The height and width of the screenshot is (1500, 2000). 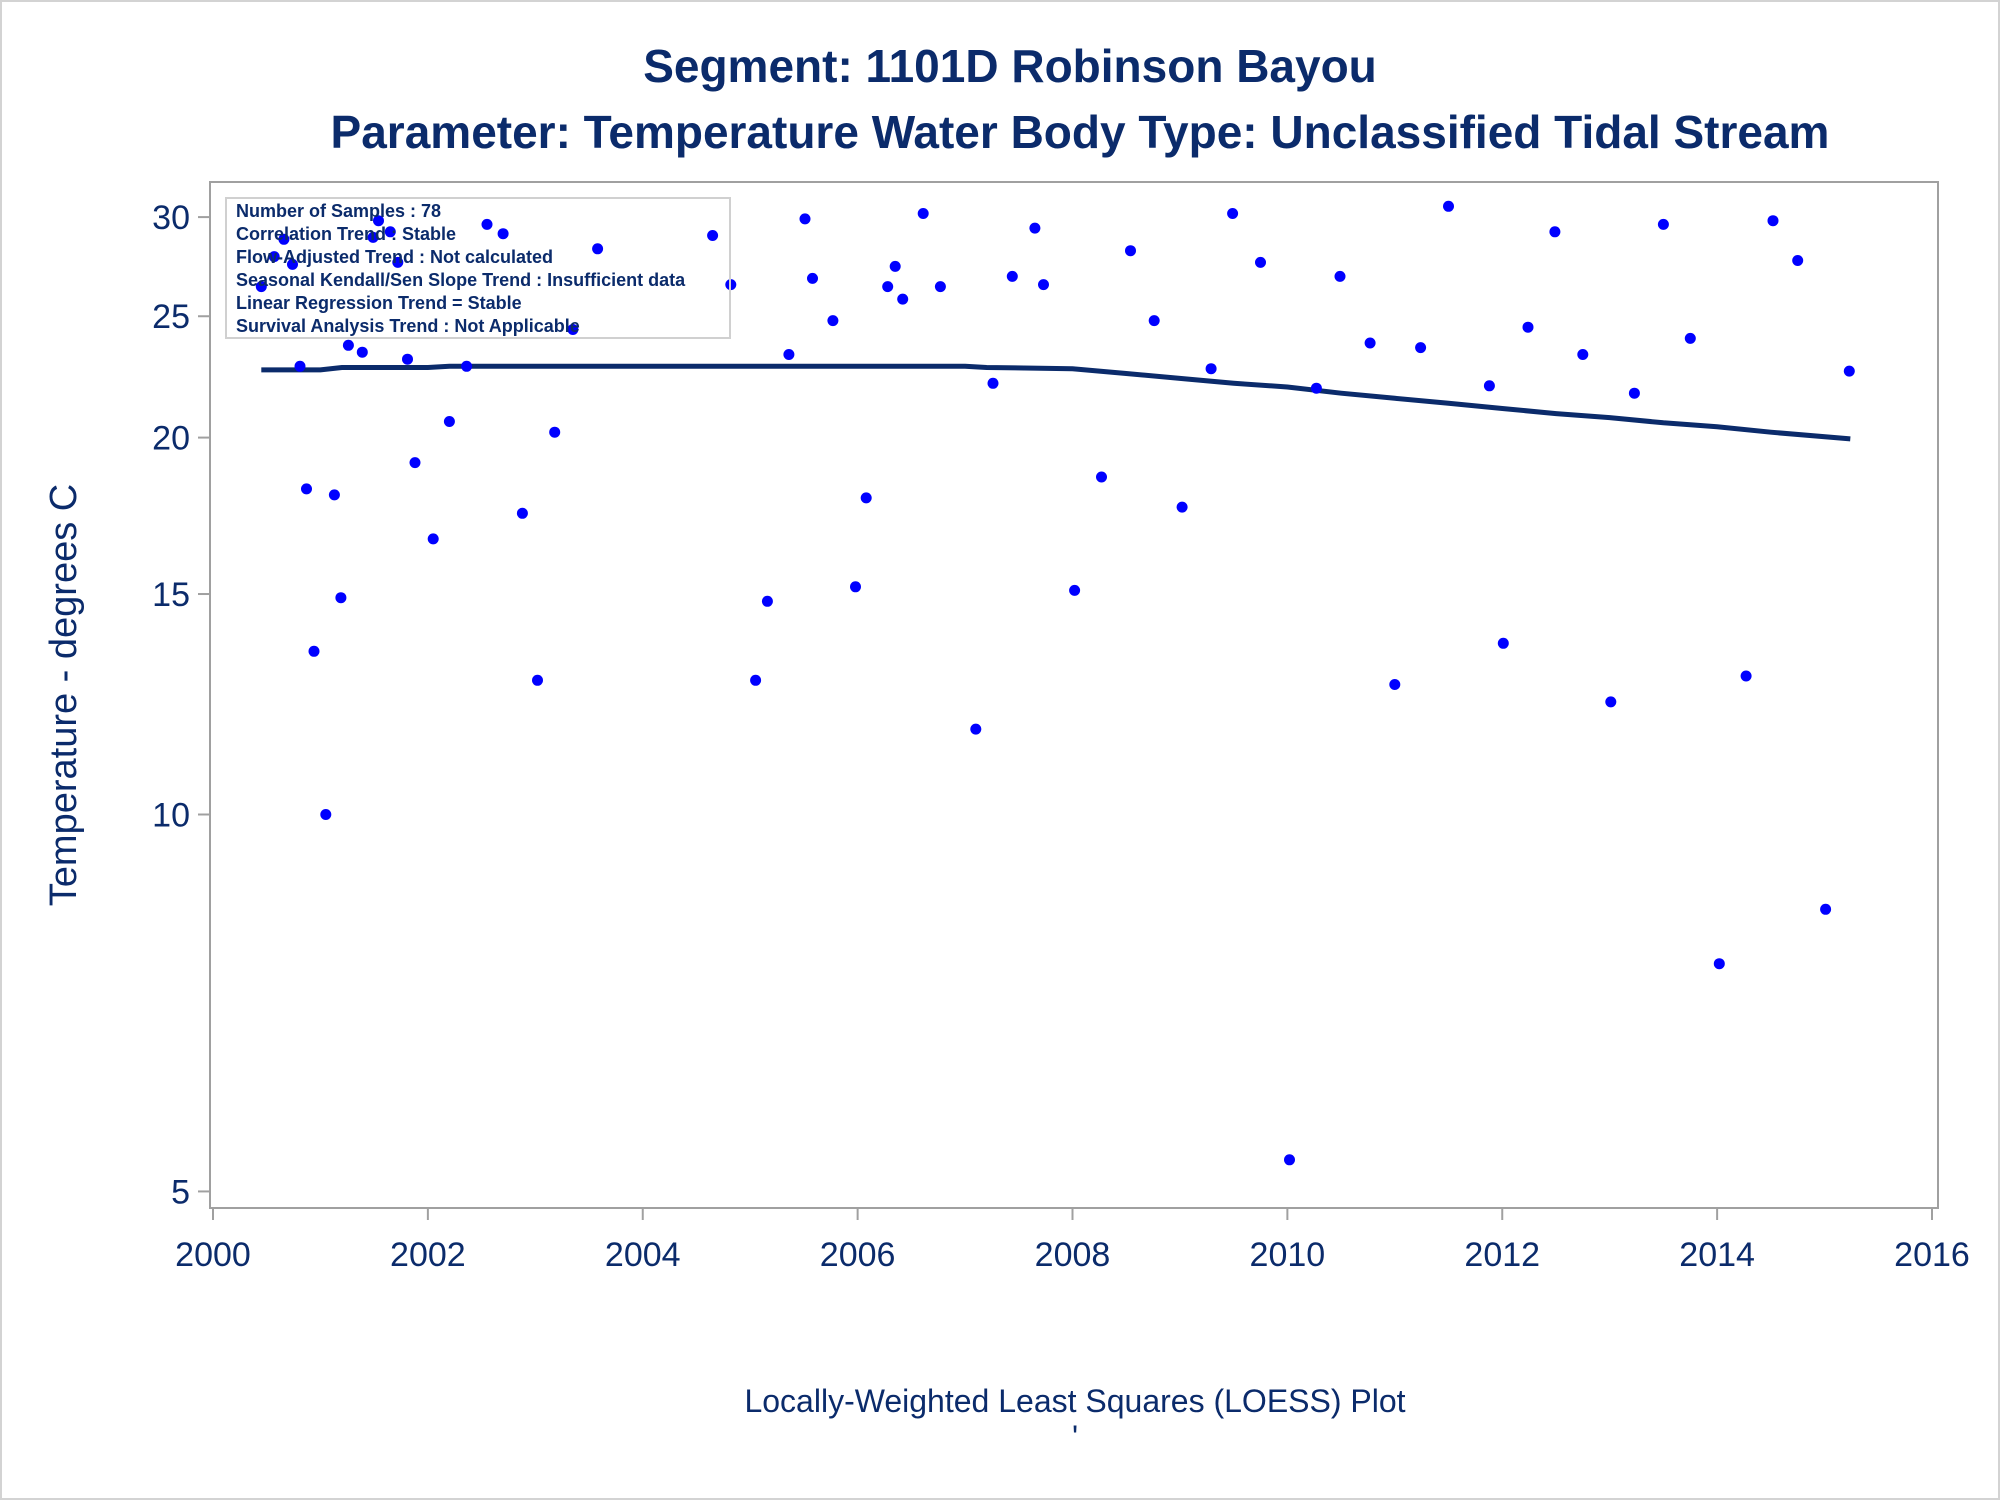 I want to click on y-tick-label: 30, so click(x=171, y=218).